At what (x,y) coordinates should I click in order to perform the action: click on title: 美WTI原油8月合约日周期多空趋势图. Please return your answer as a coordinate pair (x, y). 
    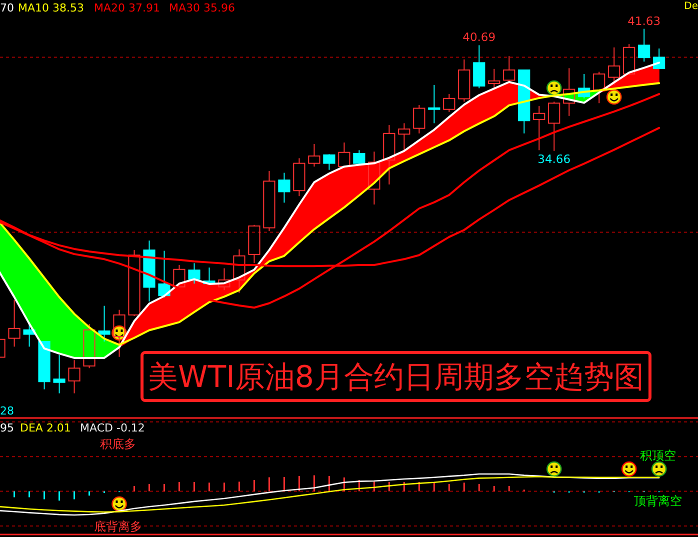
    Looking at the image, I should click on (396, 376).